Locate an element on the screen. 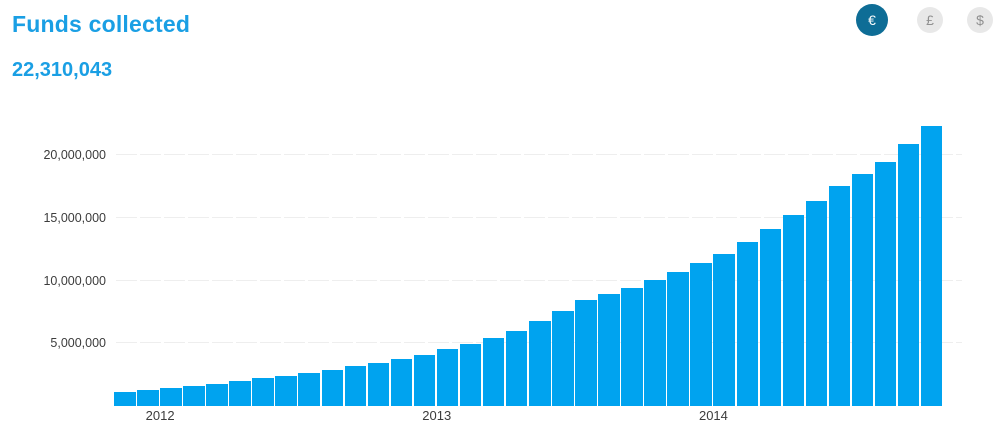 The height and width of the screenshot is (443, 1000). x-tick-label-2012: 2012 is located at coordinates (160, 415).